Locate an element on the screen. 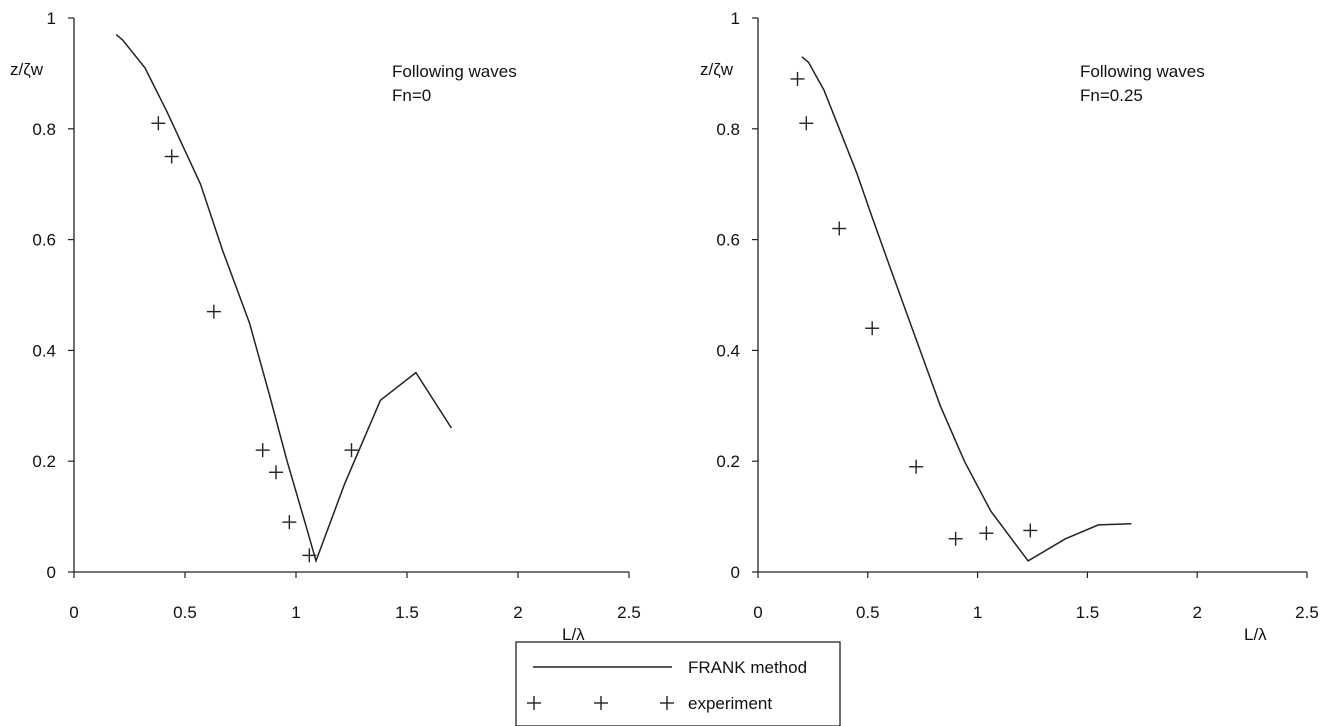 This screenshot has height=726, width=1338. chart-annotation: Fn=0.25 is located at coordinates (1111, 95).